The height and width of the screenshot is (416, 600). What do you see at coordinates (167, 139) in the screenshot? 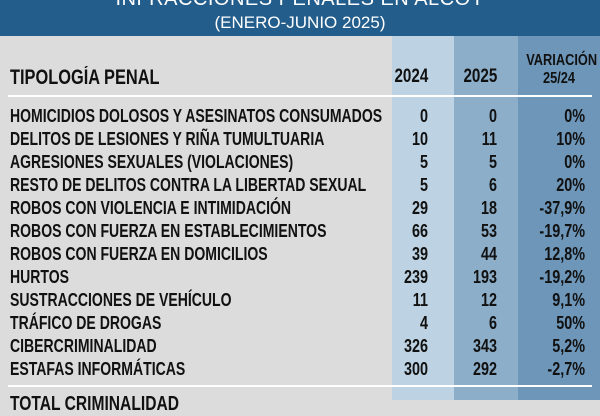
I see `row-label: DELITOS DE LESIONES Y RIÑA TUMULTUARIA` at bounding box center [167, 139].